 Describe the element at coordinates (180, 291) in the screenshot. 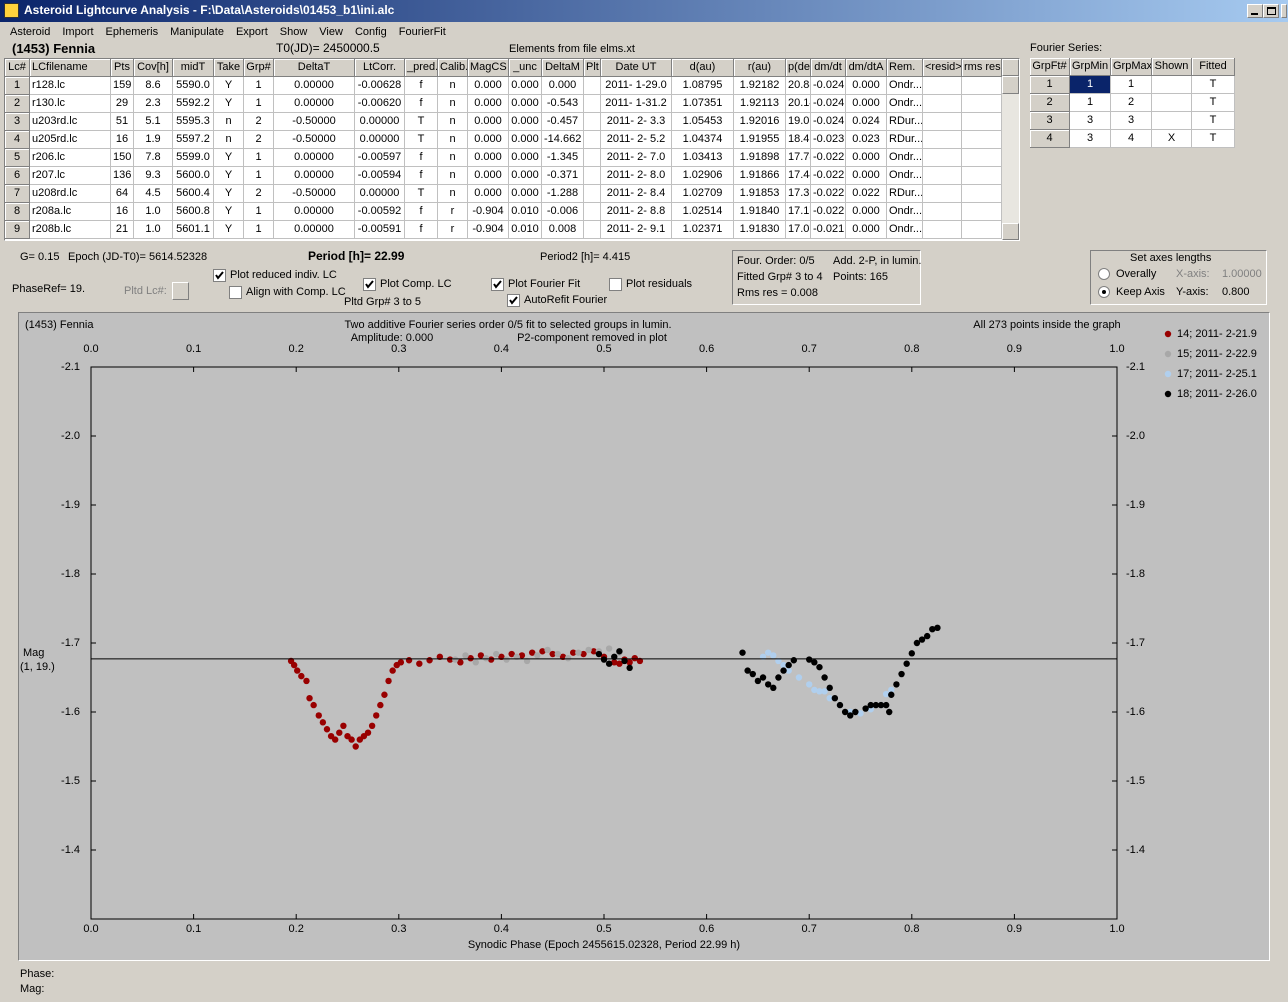

I see `pltd-lc-spinner` at that location.